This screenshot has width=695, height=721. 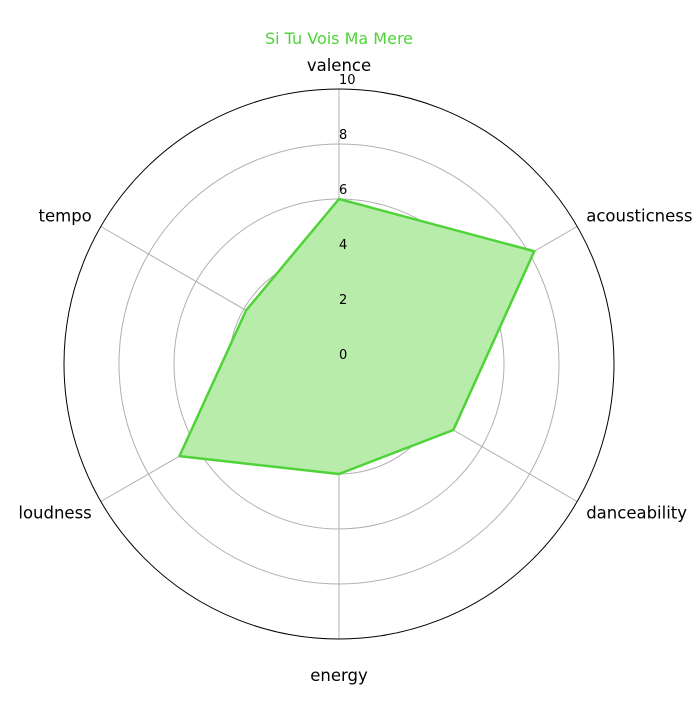 I want to click on tick-label-10: 10, so click(x=347, y=80).